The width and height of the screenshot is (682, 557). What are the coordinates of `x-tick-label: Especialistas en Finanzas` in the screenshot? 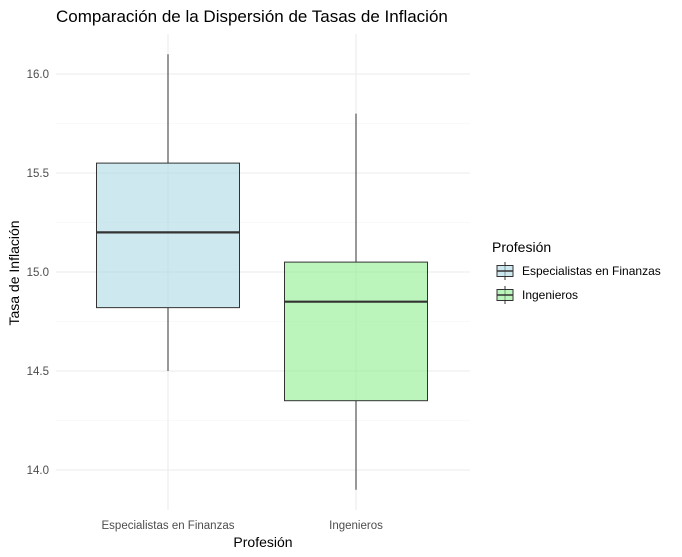 It's located at (168, 526).